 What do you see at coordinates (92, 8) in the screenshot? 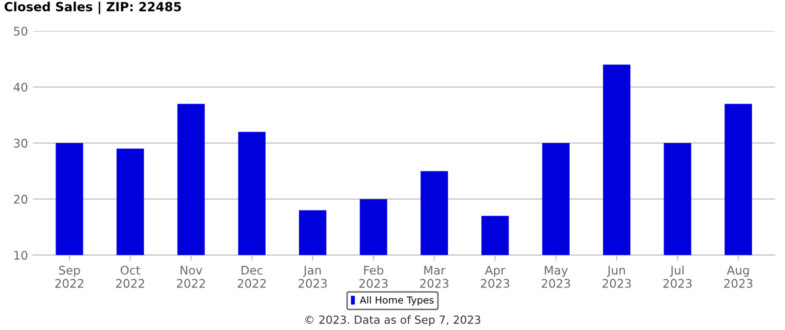
I see `chart-title: Closed Sales | ZIP: 22485` at bounding box center [92, 8].